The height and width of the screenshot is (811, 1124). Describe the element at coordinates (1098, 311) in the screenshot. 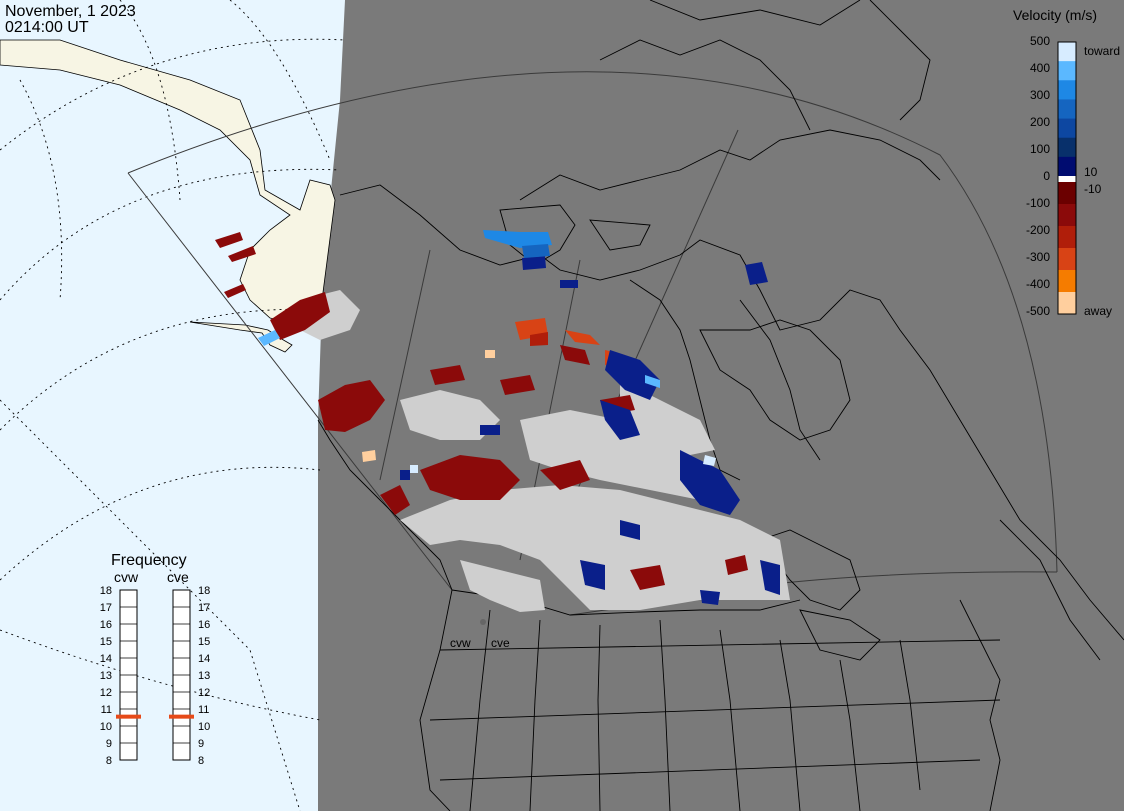

I see `colorbar-away-label: away` at that location.